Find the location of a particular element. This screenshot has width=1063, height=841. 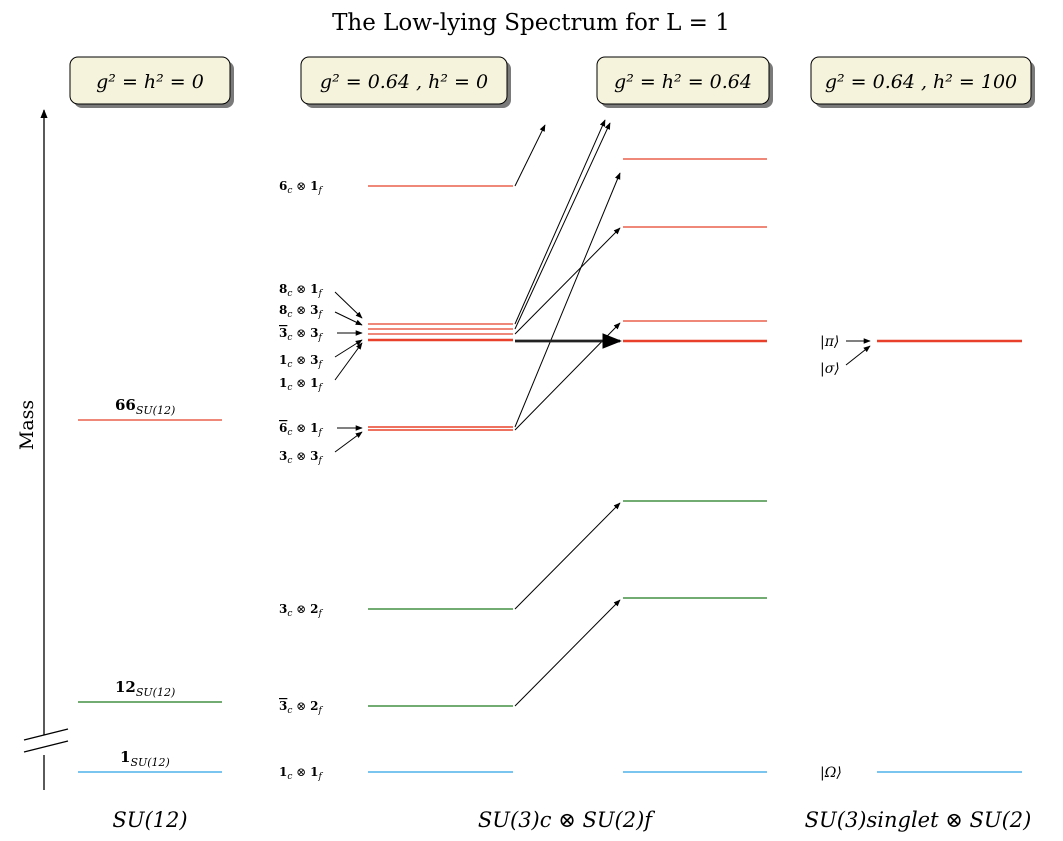

axis-break-mark-upper is located at coordinates (46, 734).